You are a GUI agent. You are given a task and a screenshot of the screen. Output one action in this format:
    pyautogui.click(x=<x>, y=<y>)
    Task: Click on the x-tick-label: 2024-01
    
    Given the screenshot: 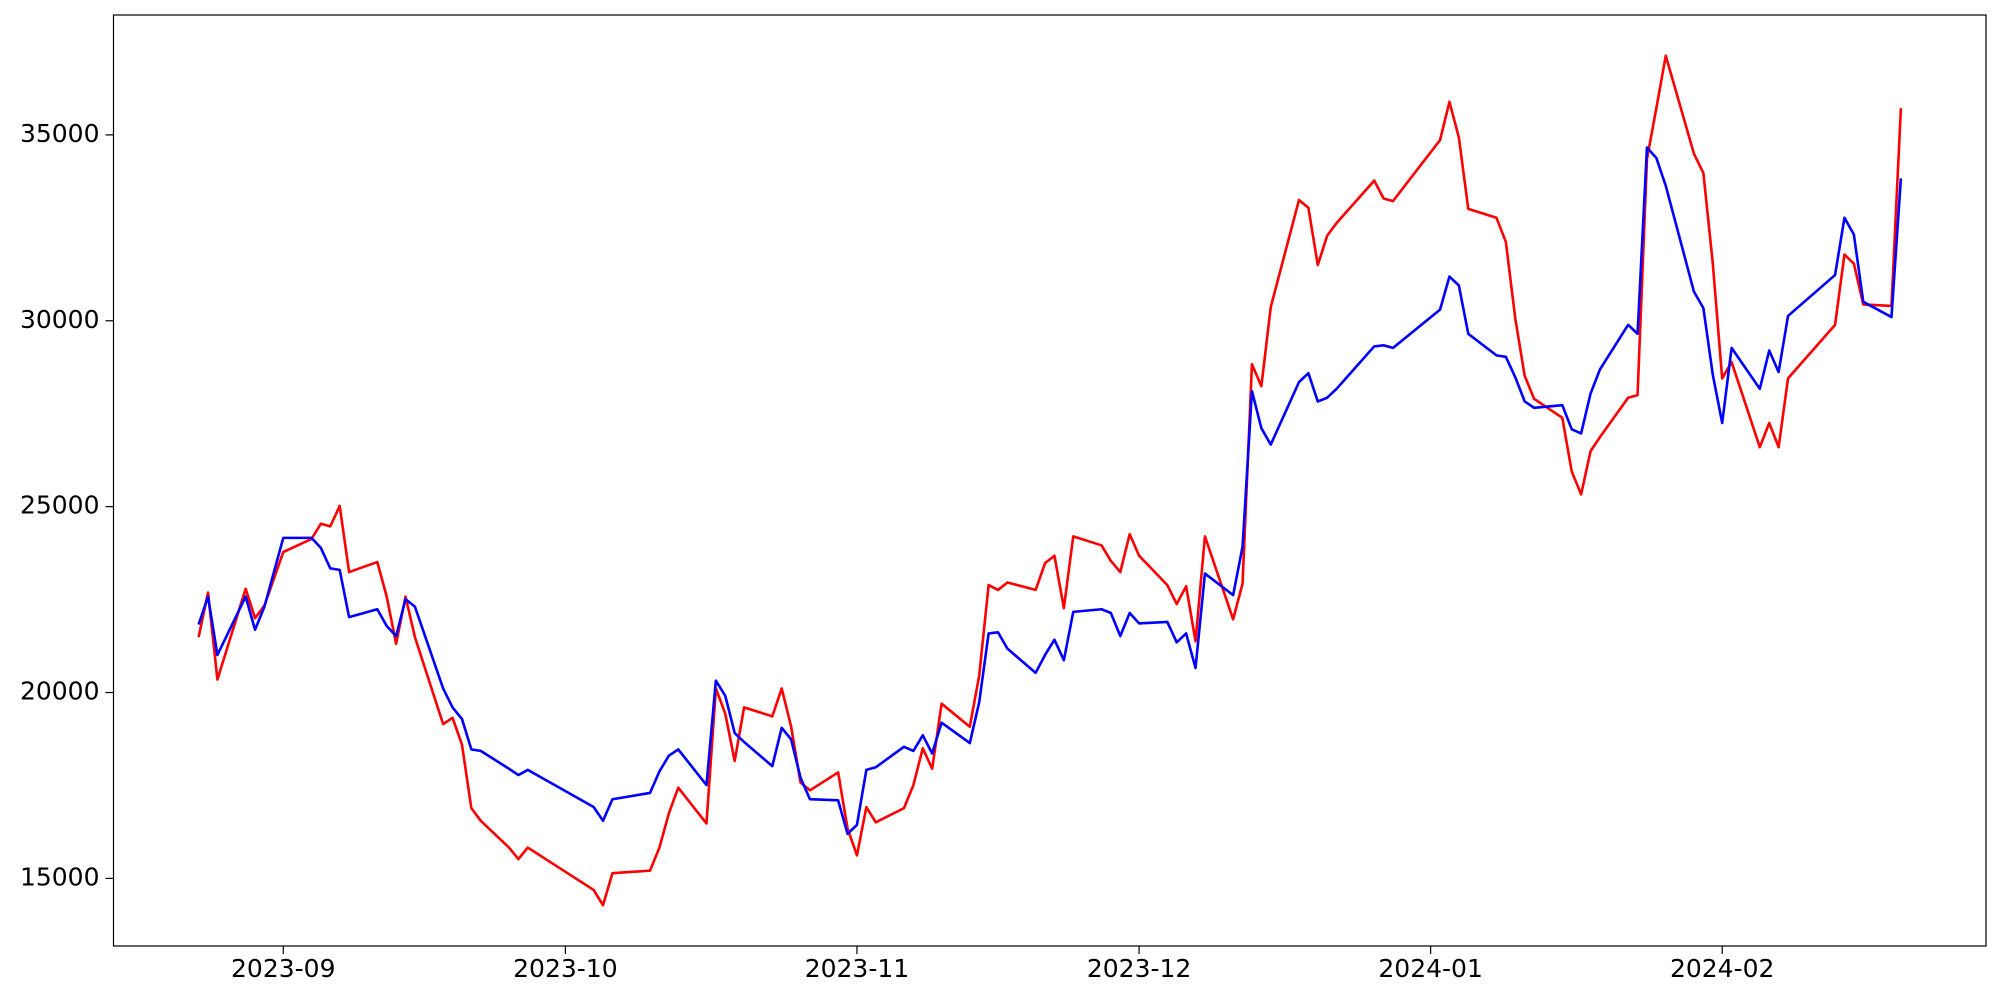 What is the action you would take?
    pyautogui.click(x=1430, y=968)
    